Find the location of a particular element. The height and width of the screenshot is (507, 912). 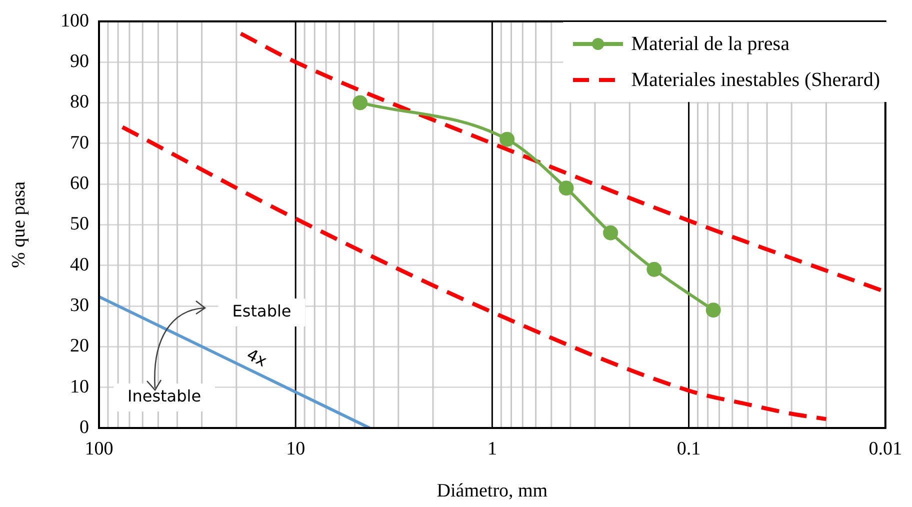

y-tick-label: 100 is located at coordinates (74, 21).